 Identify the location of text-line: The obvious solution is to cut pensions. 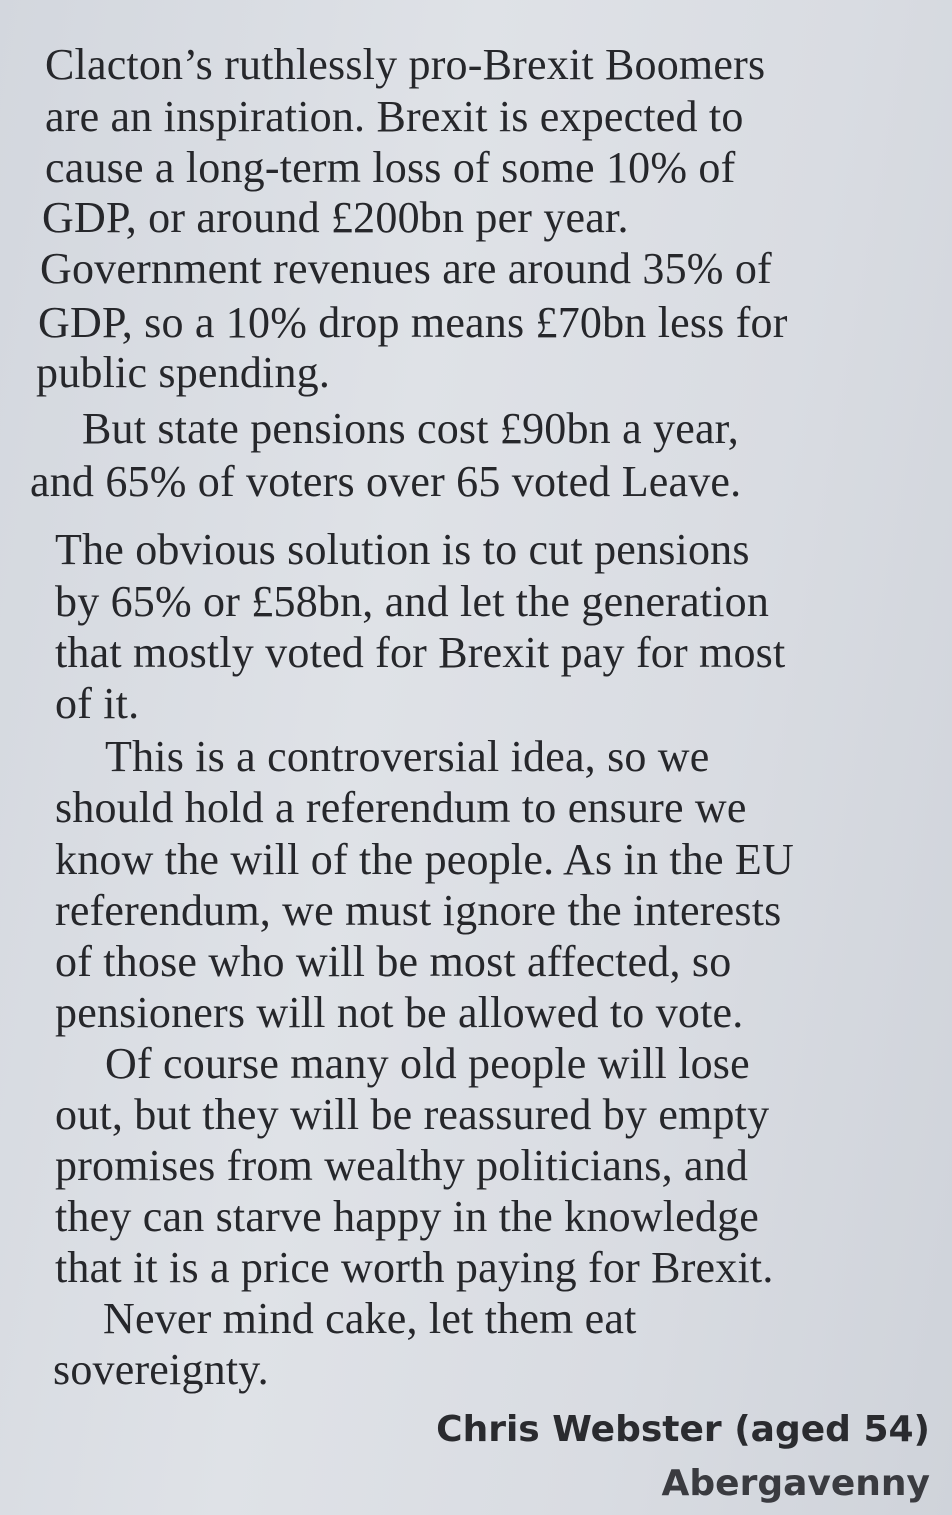
(402, 549).